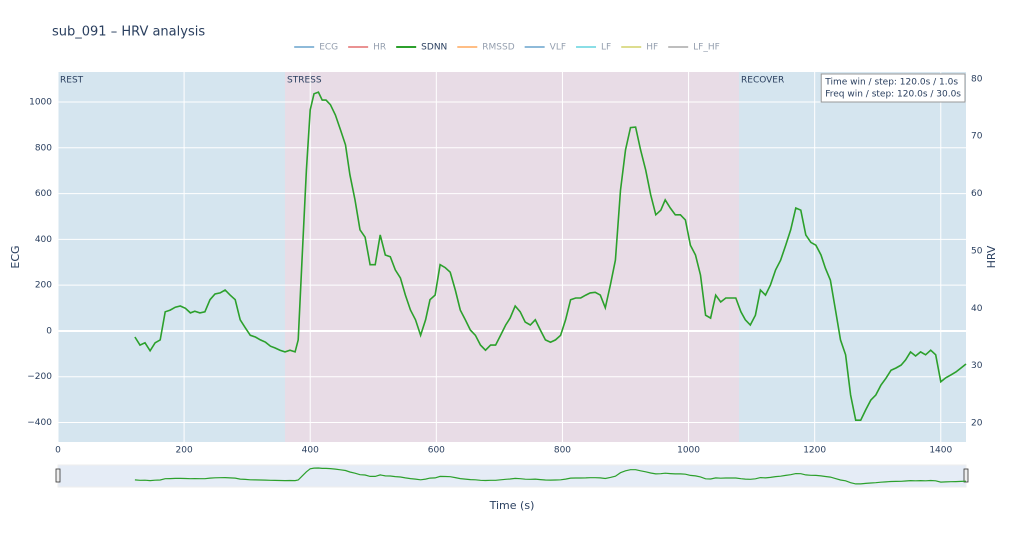 The height and width of the screenshot is (544, 1024). Describe the element at coordinates (977, 366) in the screenshot. I see `y2-tick-label: 30` at that location.